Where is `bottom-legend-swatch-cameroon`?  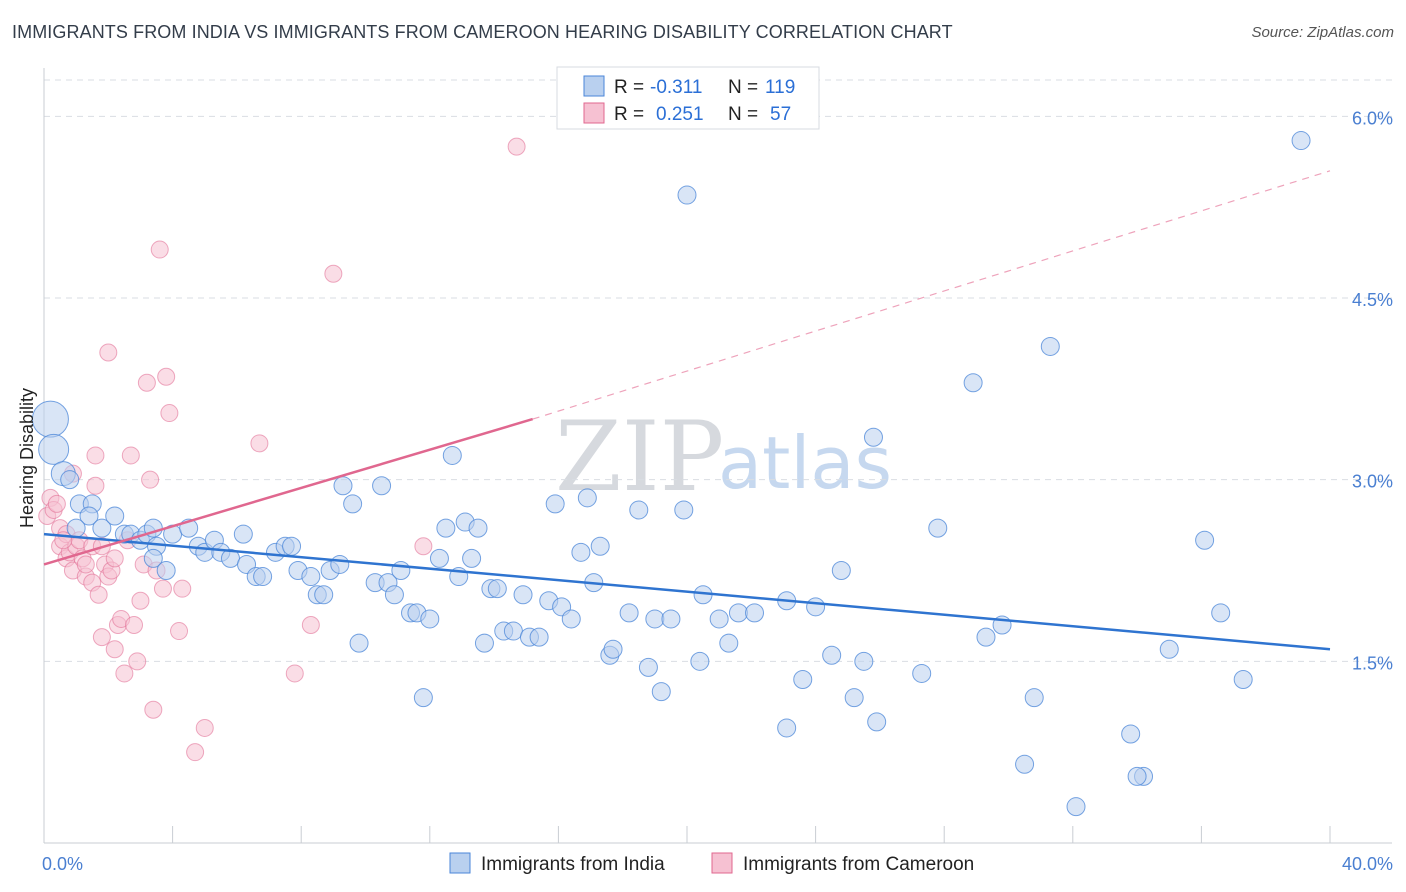 bottom-legend-swatch-cameroon is located at coordinates (722, 863).